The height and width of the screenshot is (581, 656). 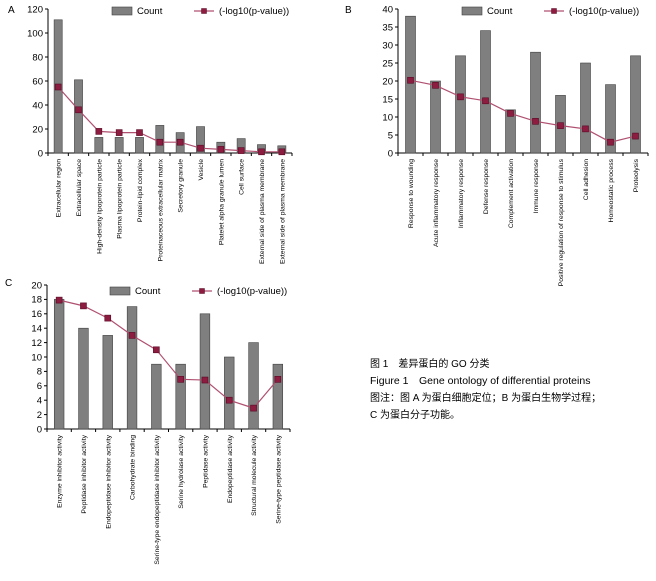 I want to click on caption-note-1: 图注：图 A 为蛋白细胞定位；B 为蛋白生物学过程；, so click(x=486, y=398).